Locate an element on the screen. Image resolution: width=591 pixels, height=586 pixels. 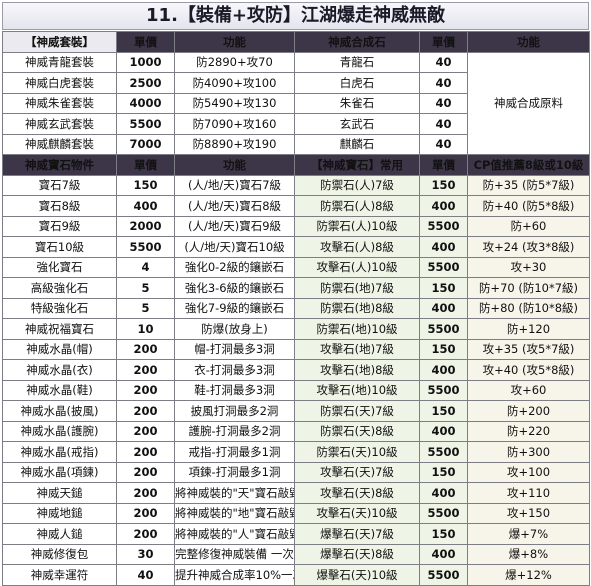
item-name: 神威水晶(鞋) is located at coordinates (59, 390).